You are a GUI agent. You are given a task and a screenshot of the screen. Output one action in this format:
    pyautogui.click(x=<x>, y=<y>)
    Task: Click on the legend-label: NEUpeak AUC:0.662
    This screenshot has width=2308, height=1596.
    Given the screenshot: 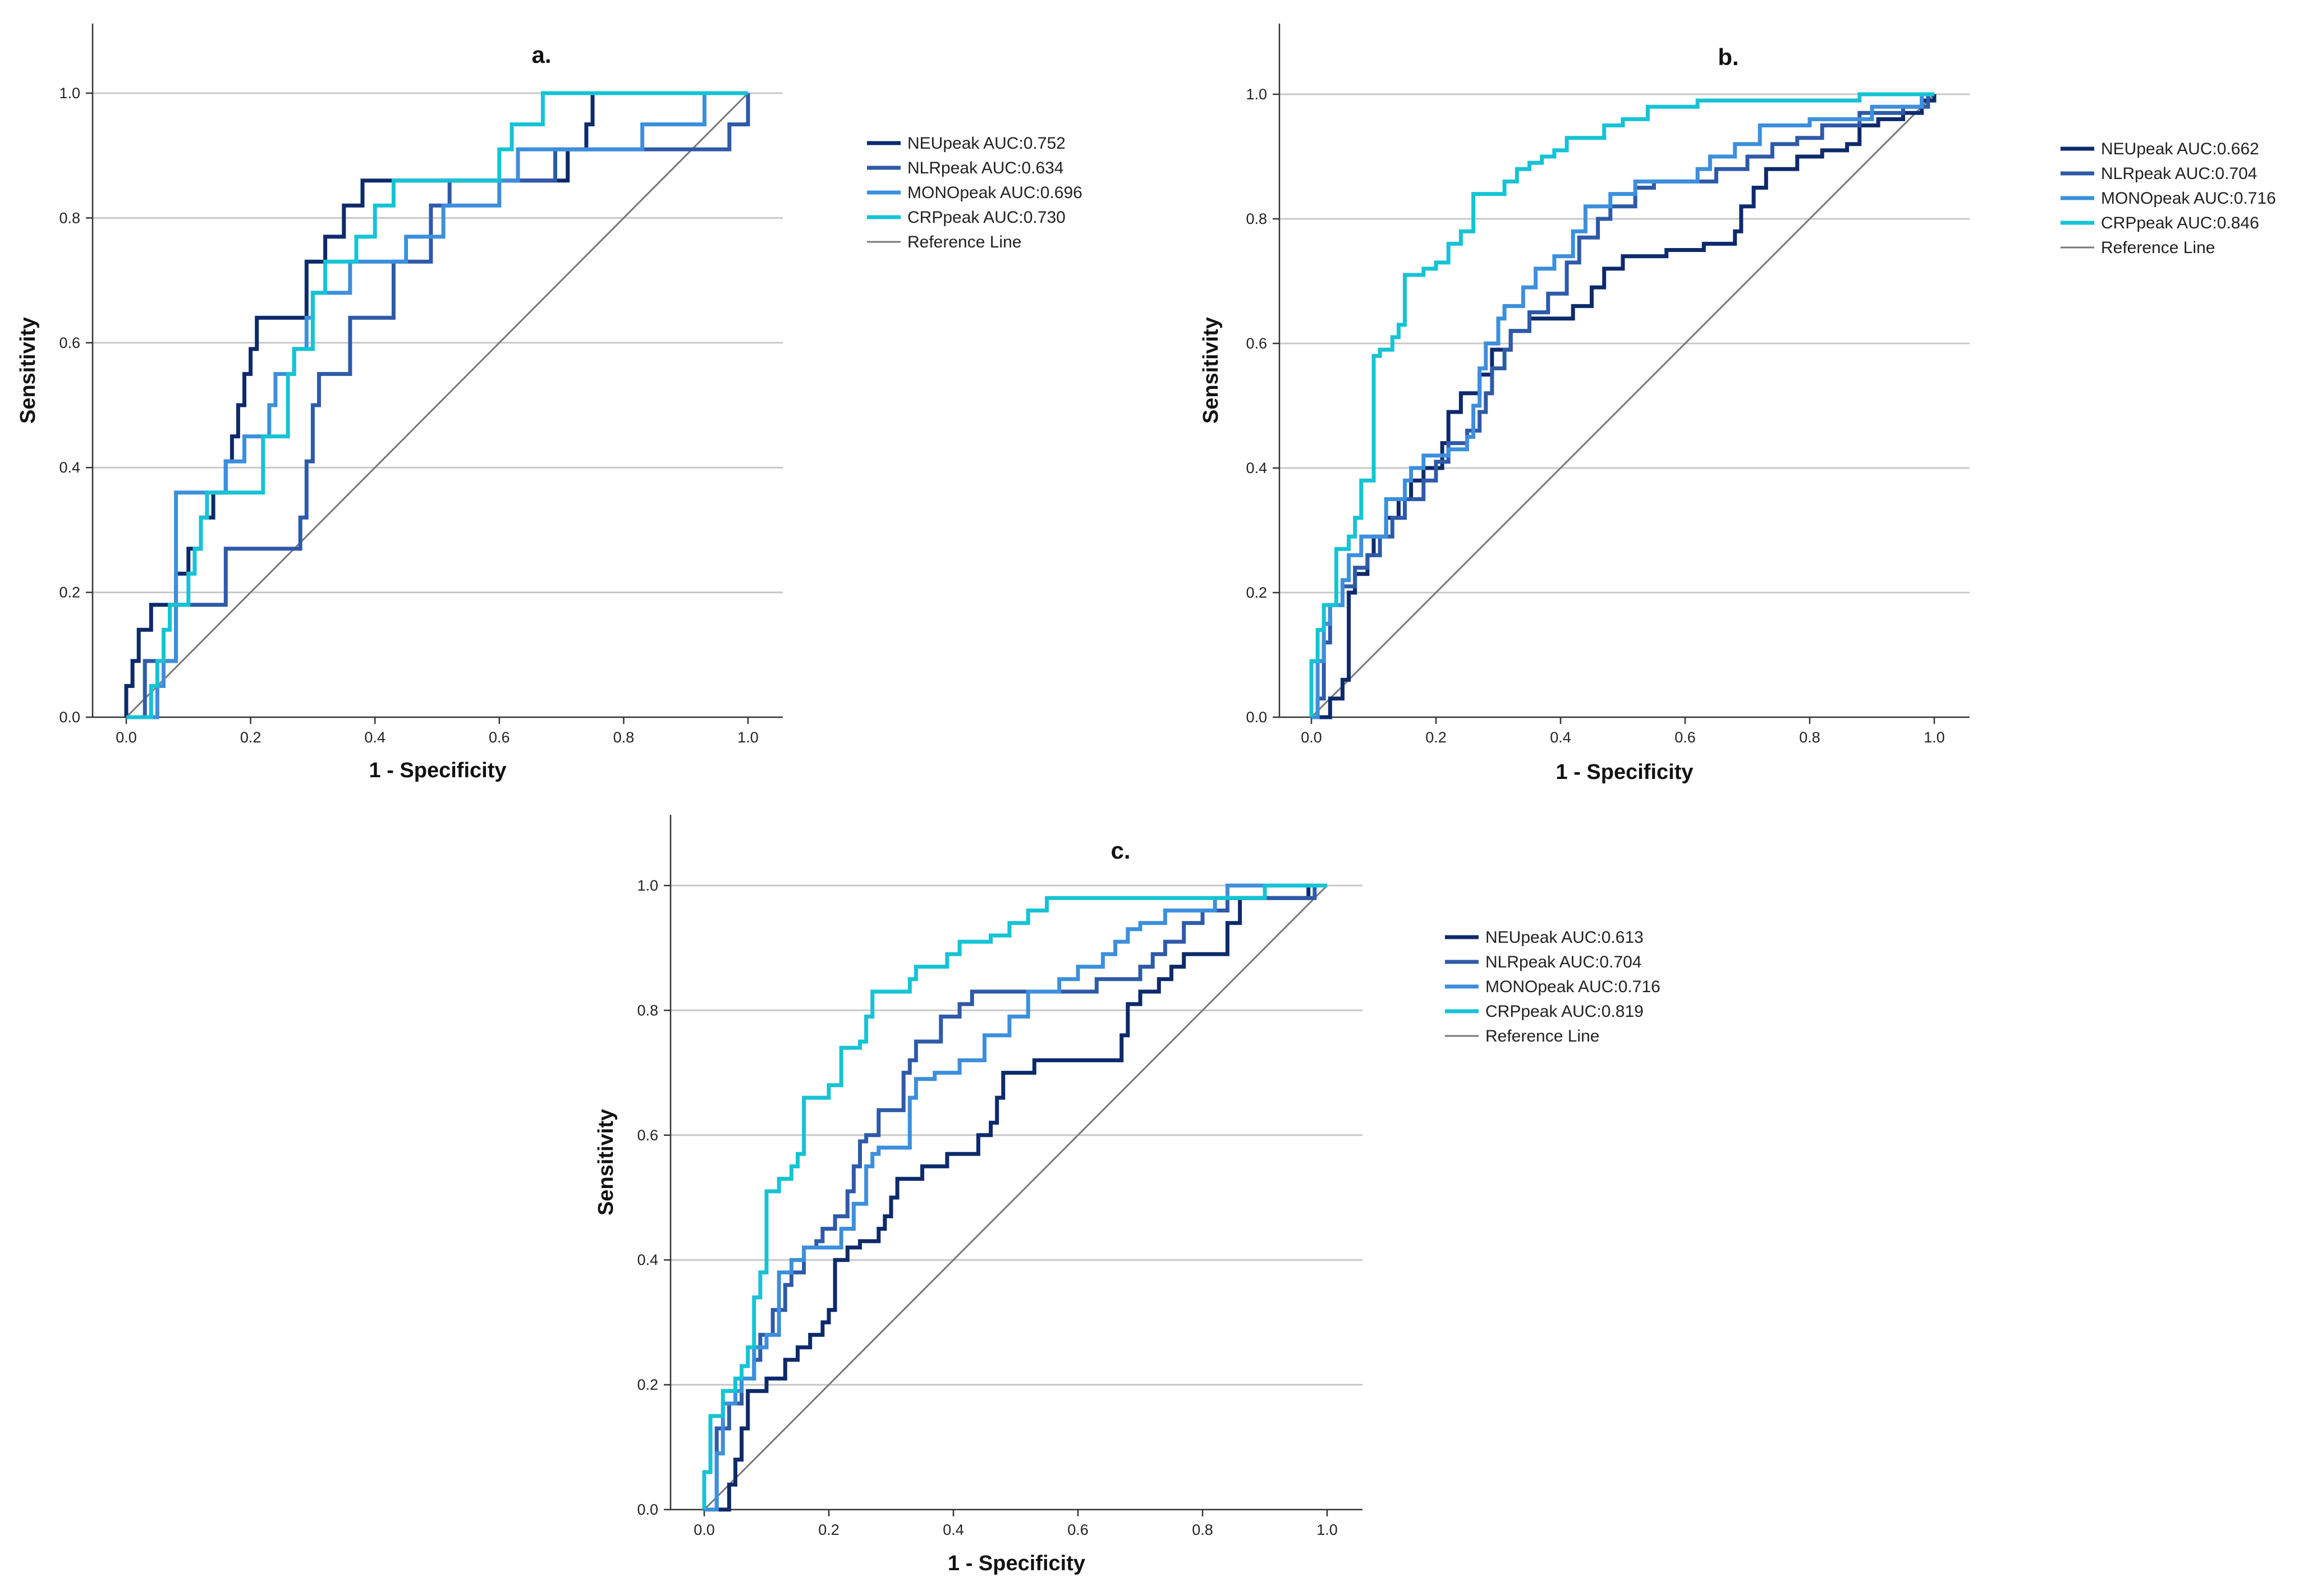 What is the action you would take?
    pyautogui.click(x=2180, y=149)
    